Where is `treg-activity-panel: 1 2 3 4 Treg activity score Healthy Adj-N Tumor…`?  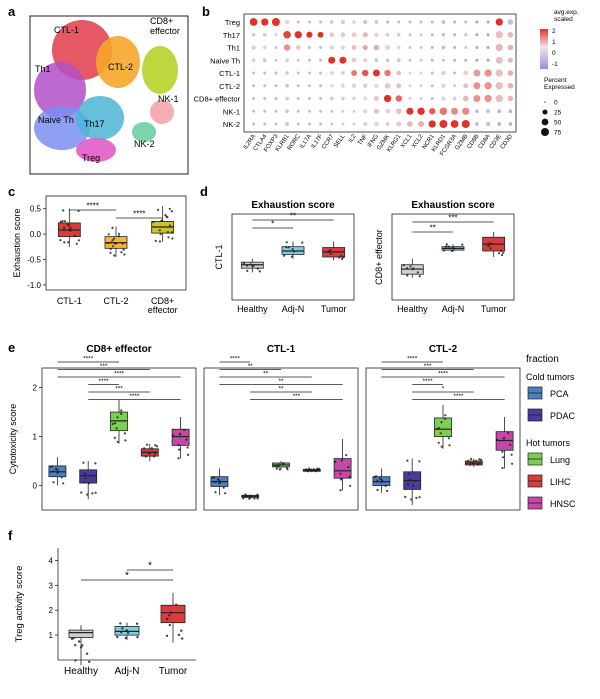 treg-activity-panel: 1 2 3 4 Treg activity score Healthy Adj-N Tumor… is located at coordinates (105, 612).